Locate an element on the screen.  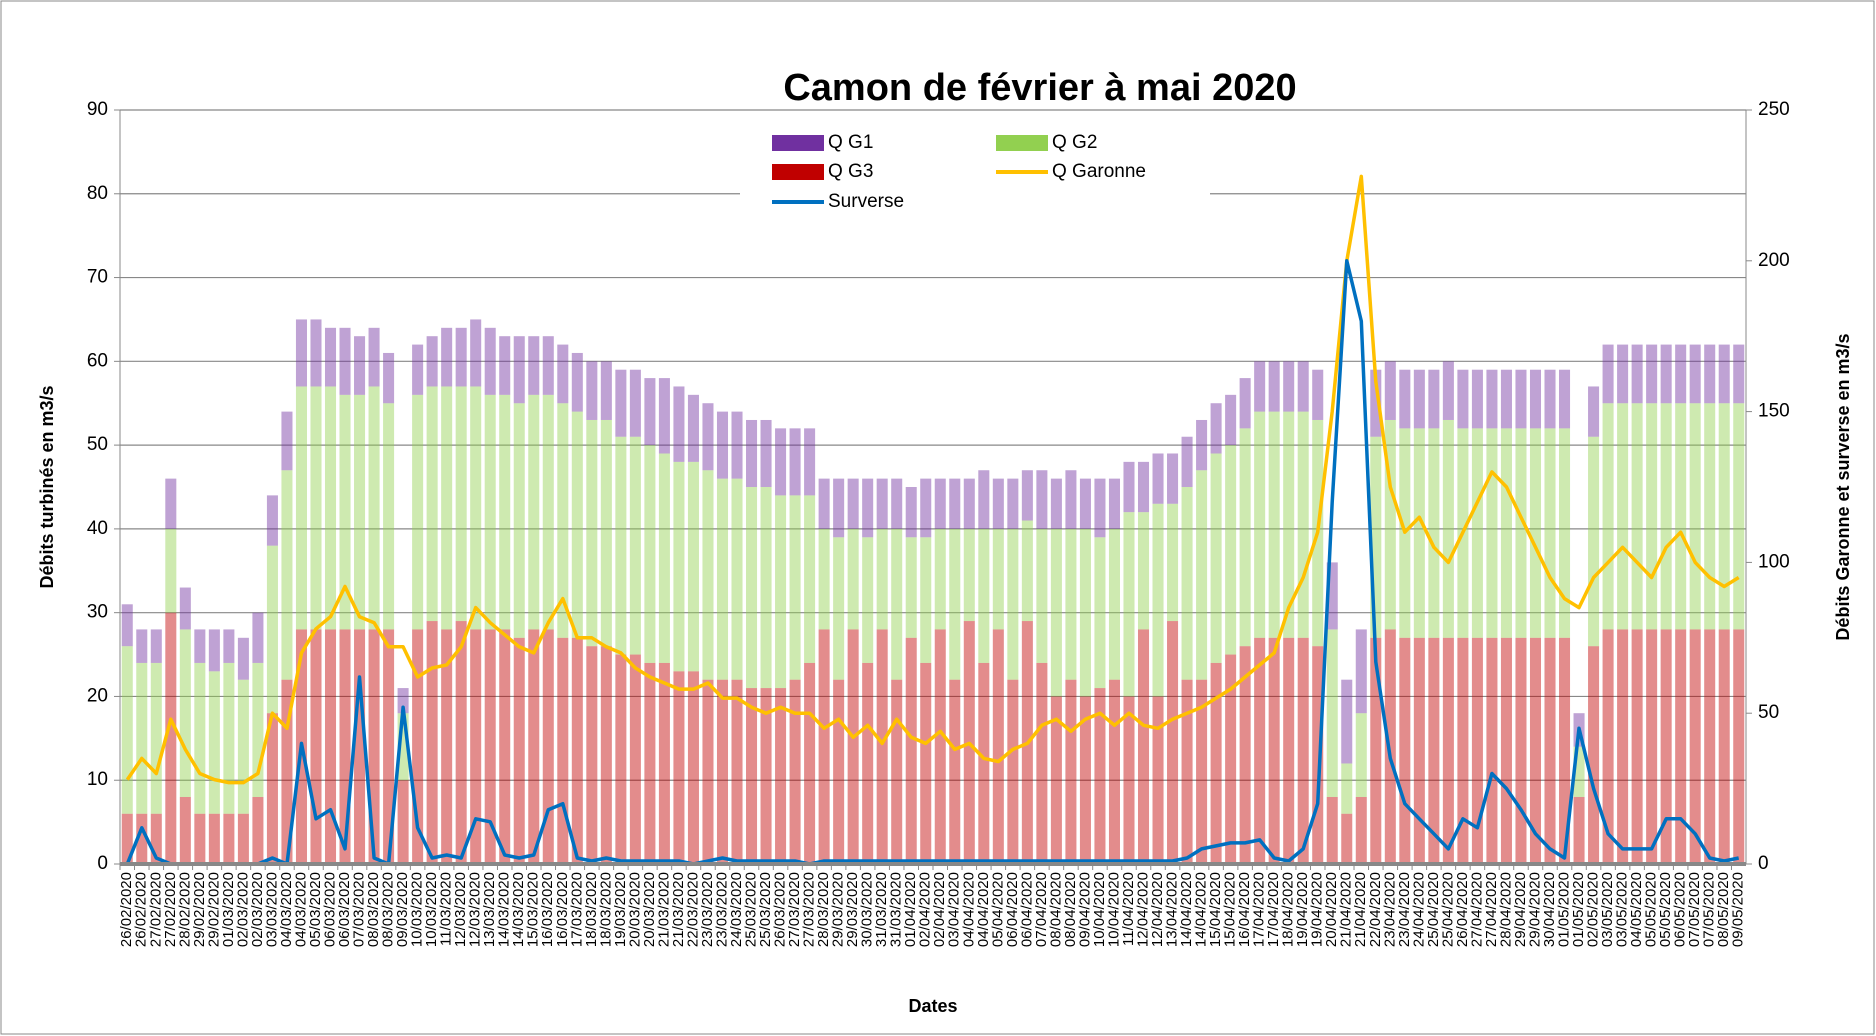
x-tick-label: 07/05/2020 is located at coordinates (1694, 909).